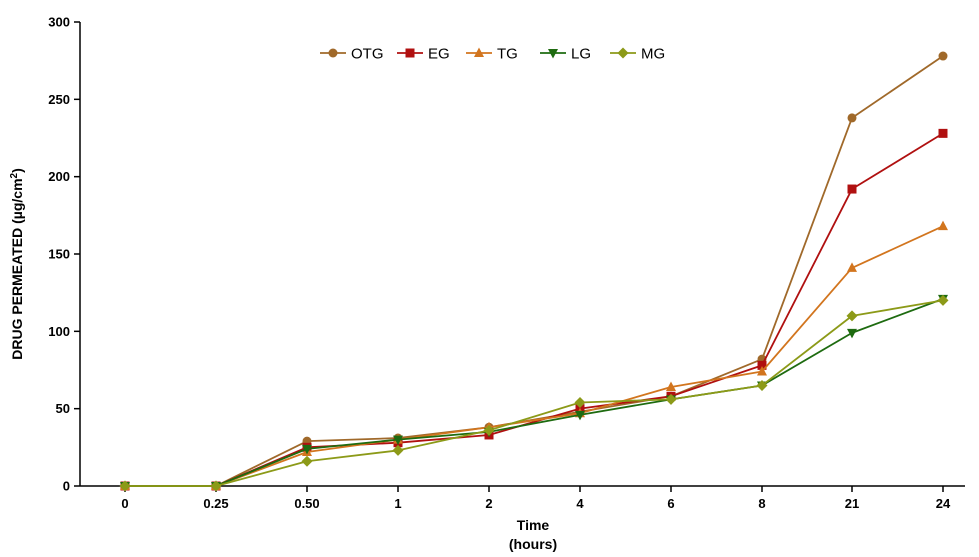  What do you see at coordinates (439, 54) in the screenshot?
I see `legend-label-eg: EG` at bounding box center [439, 54].